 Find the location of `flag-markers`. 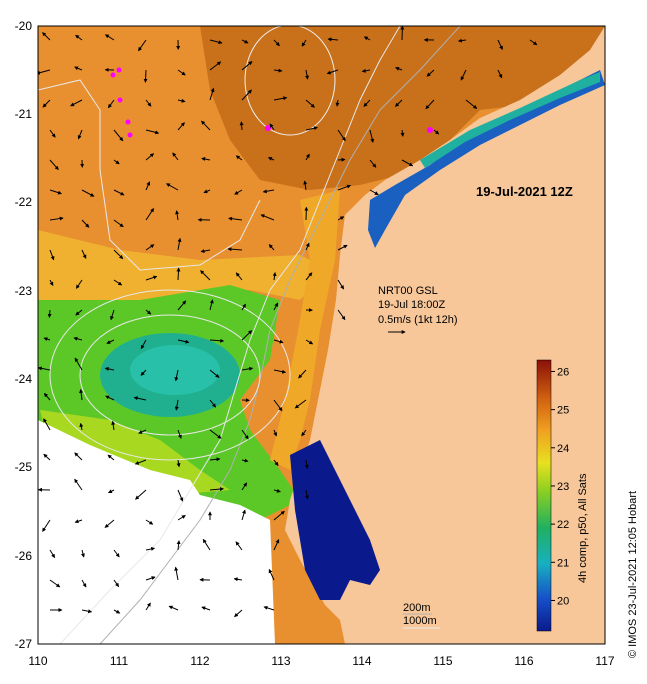

flag-markers is located at coordinates (271, 102).